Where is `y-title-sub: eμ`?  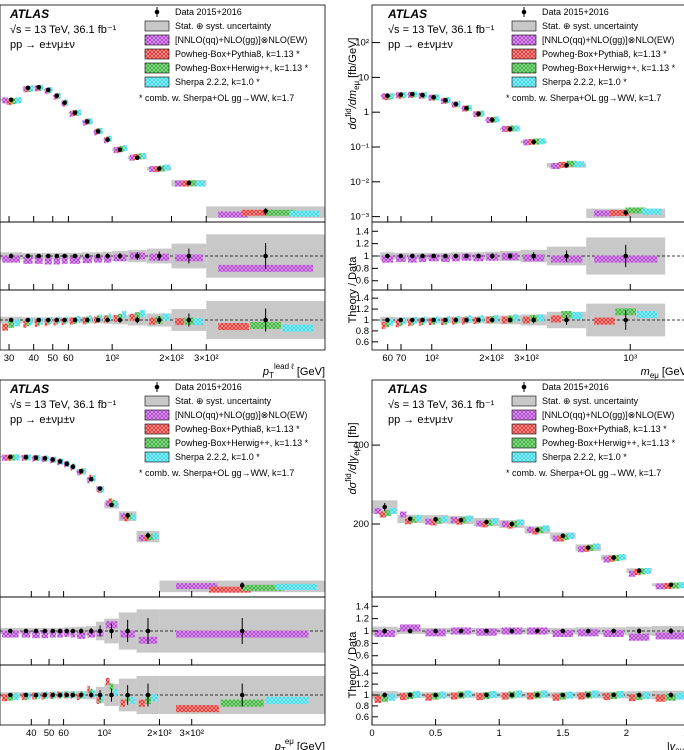 y-title-sub: eμ is located at coordinates (356, 84).